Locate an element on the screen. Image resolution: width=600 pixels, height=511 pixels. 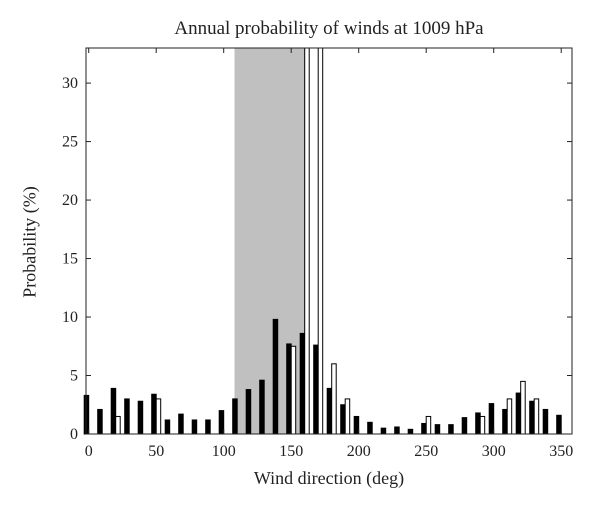
x-axis-label: Wind direction (deg) is located at coordinates (329, 478).